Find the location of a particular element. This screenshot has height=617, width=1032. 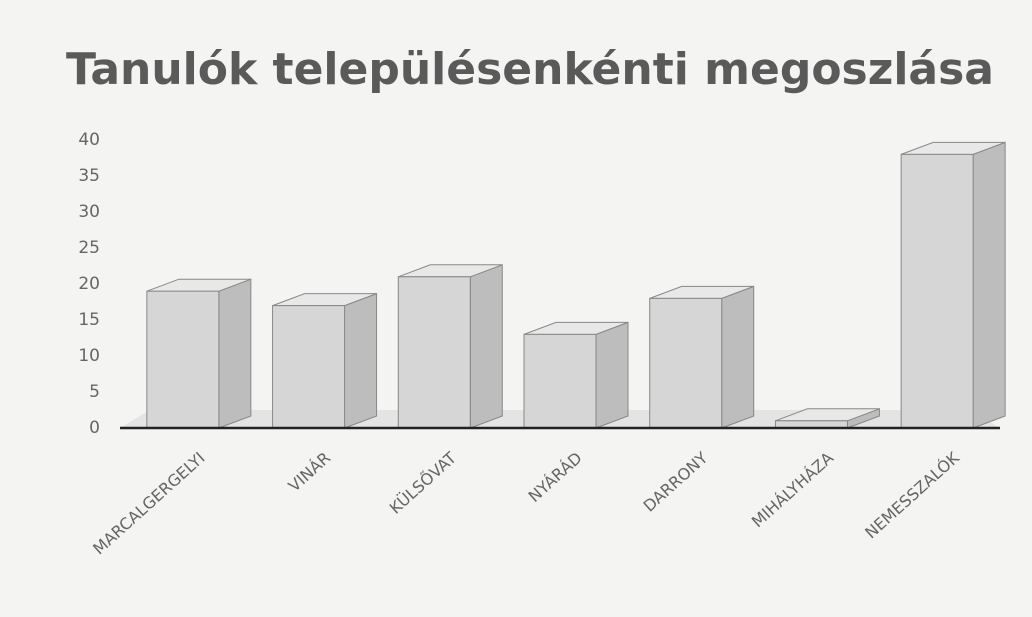

y-tick-label: 5 is located at coordinates (94, 392).